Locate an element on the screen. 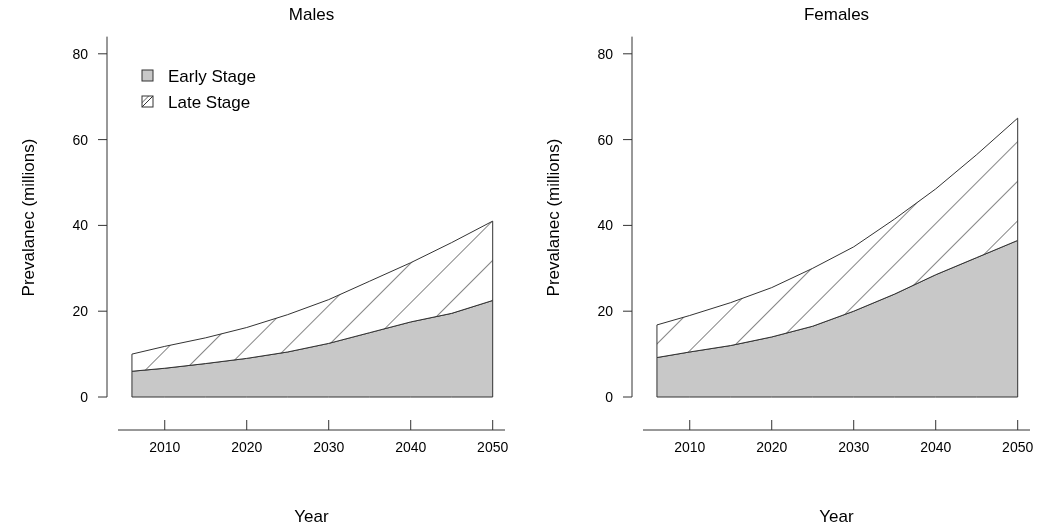 The height and width of the screenshot is (530, 1051). chart-title: Females is located at coordinates (836, 14).